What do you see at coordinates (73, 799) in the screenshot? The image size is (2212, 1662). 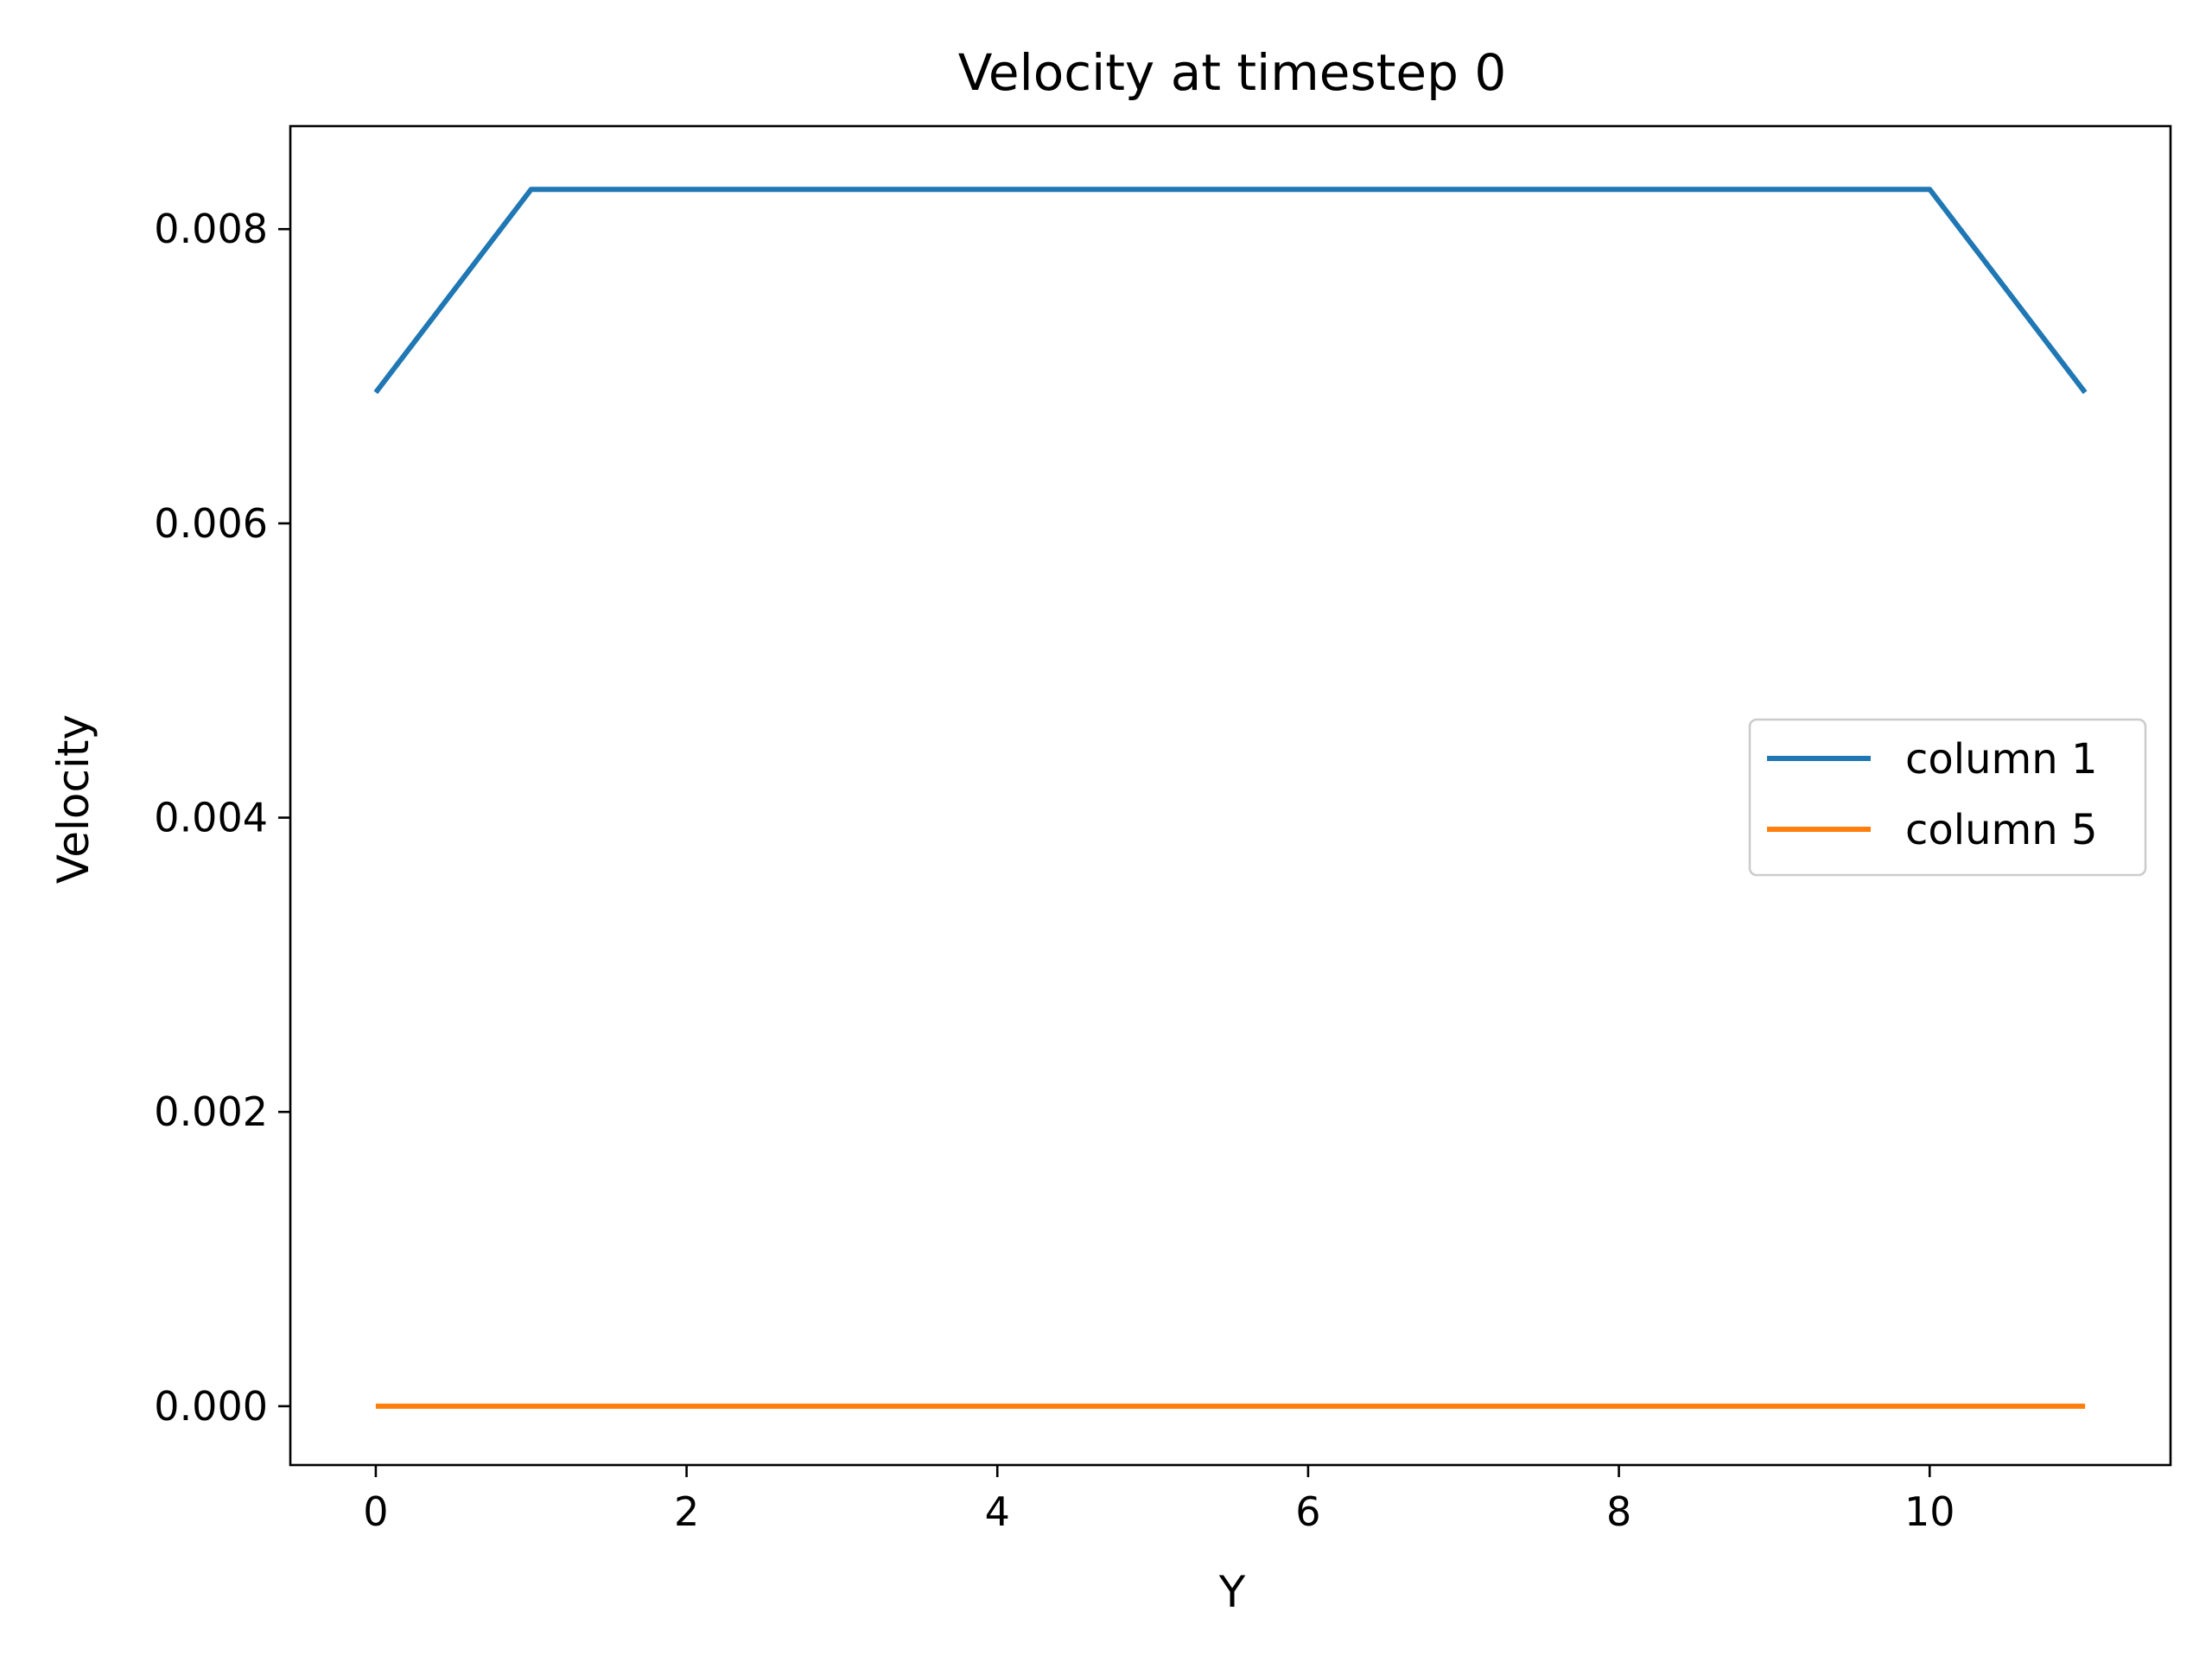 I see `y-axis-label: Velocity` at bounding box center [73, 799].